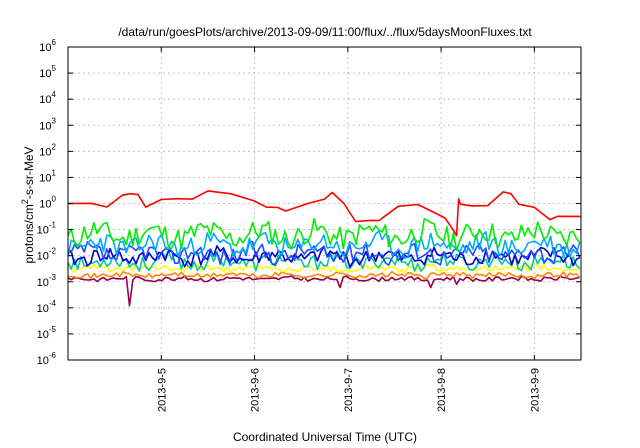 The height and width of the screenshot is (448, 640). What do you see at coordinates (47, 333) in the screenshot?
I see `y-tick-label: 10⁻⁵` at bounding box center [47, 333].